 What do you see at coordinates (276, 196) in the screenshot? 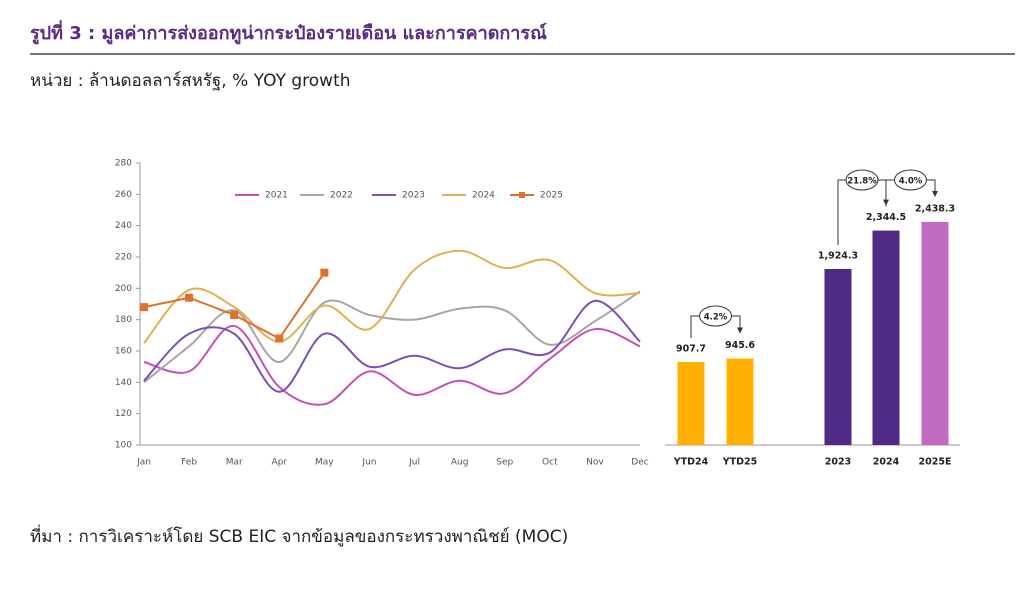
I see `legend-label: 2021` at bounding box center [276, 196].